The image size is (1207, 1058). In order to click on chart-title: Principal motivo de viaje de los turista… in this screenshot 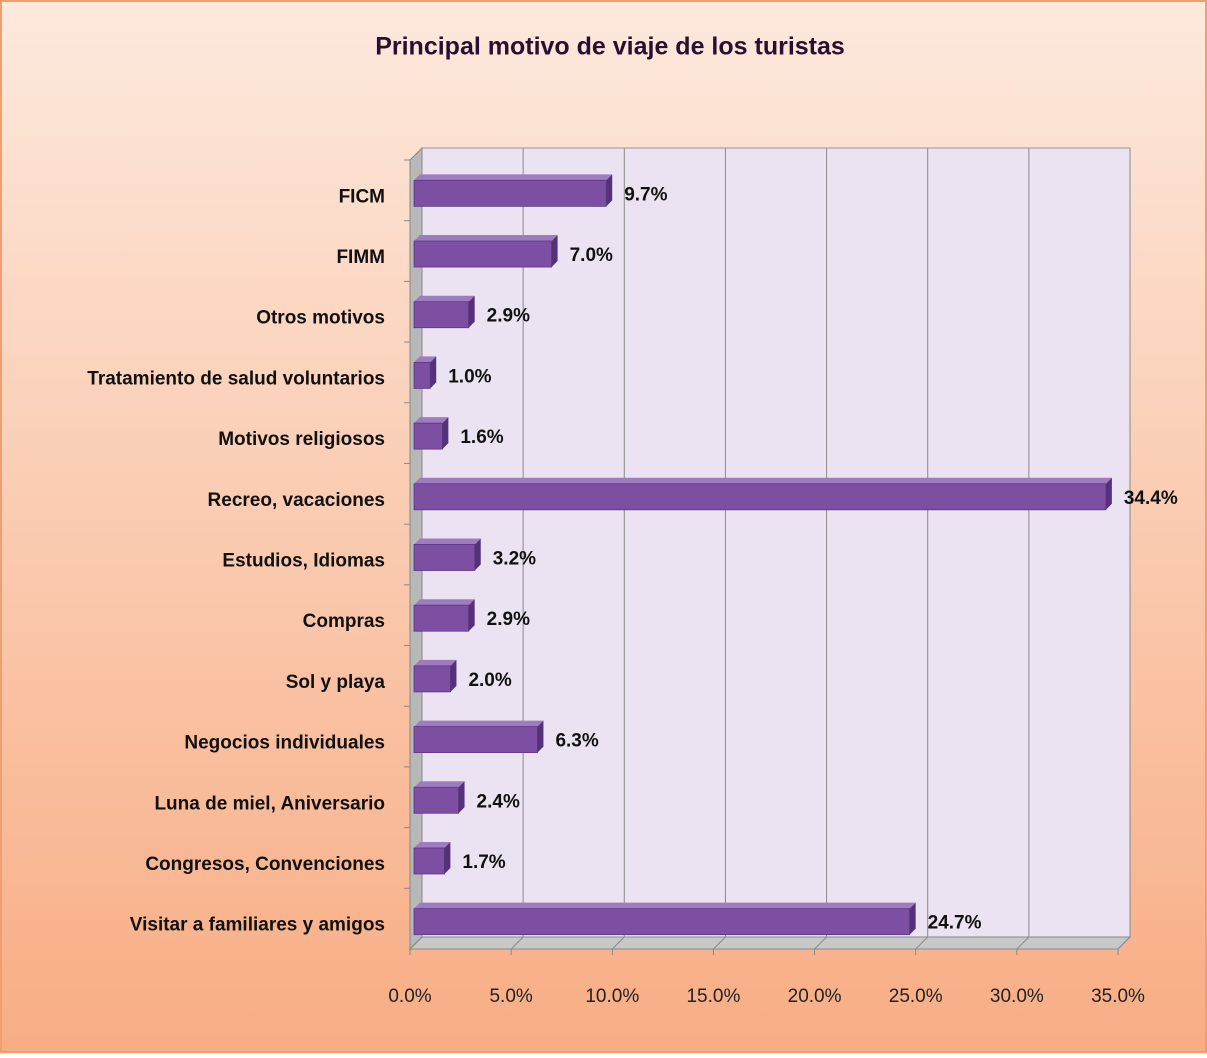, I will do `click(610, 47)`.